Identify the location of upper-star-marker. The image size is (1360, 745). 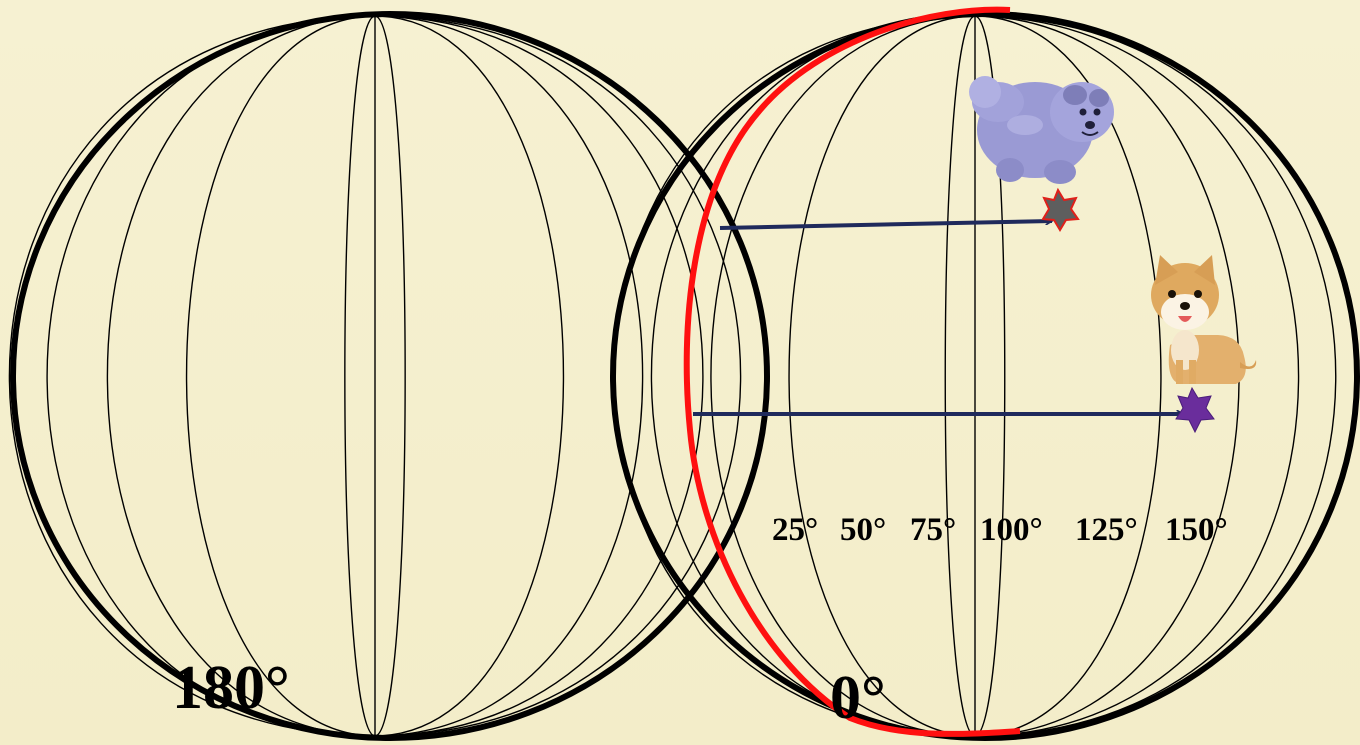
(1060, 209).